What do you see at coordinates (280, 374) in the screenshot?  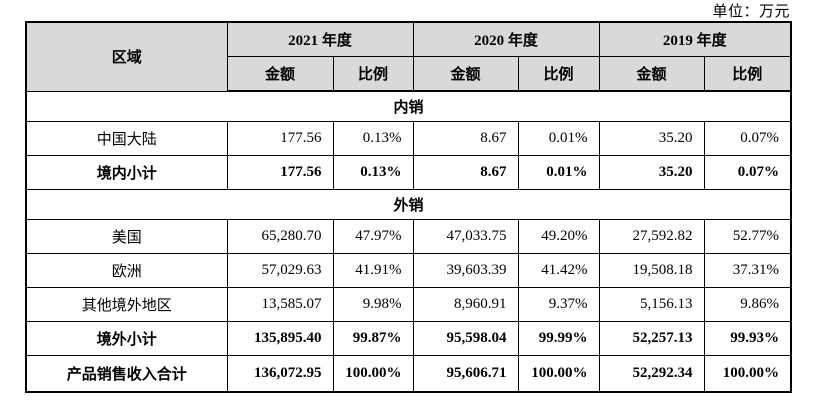 I see `amount-cell-2021: 136,072.95` at bounding box center [280, 374].